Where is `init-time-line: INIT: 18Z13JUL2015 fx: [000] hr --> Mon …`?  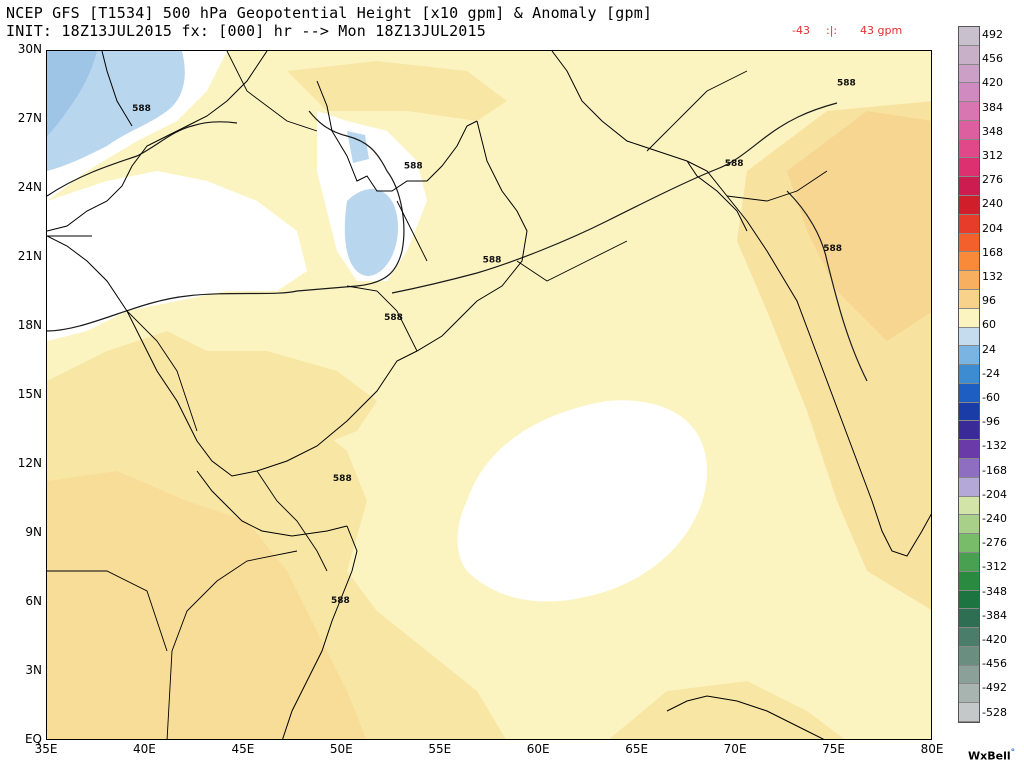 init-time-line: INIT: 18Z13JUL2015 fx: [000] hr --> Mon … is located at coordinates (246, 31).